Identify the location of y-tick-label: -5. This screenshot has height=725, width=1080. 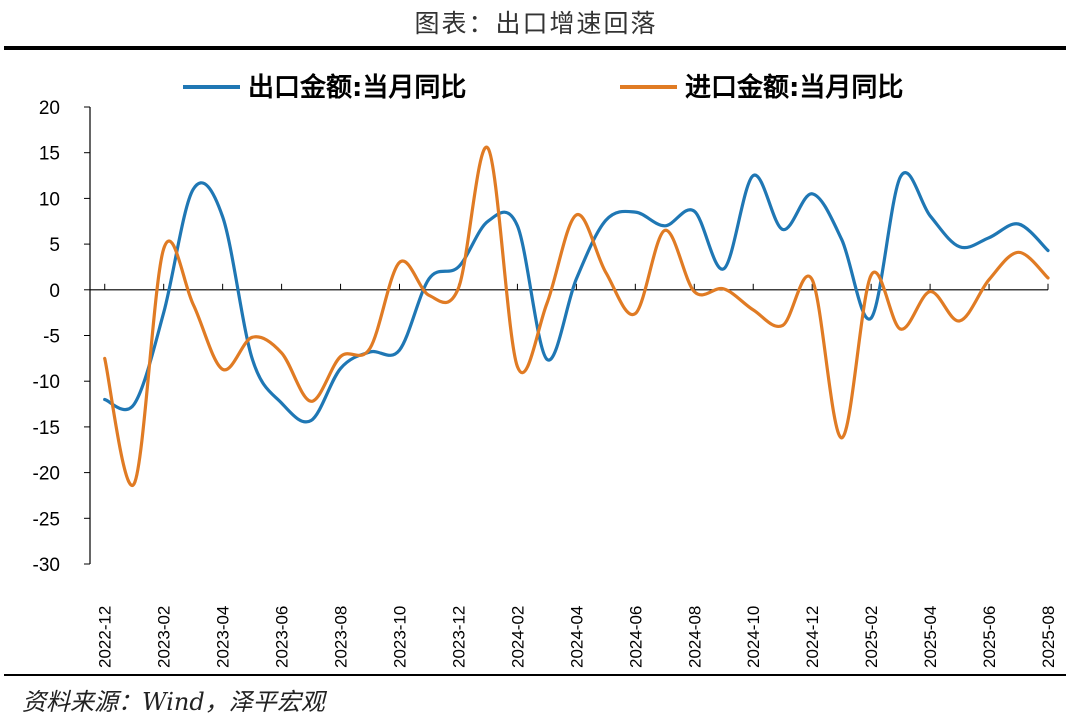
(51, 337).